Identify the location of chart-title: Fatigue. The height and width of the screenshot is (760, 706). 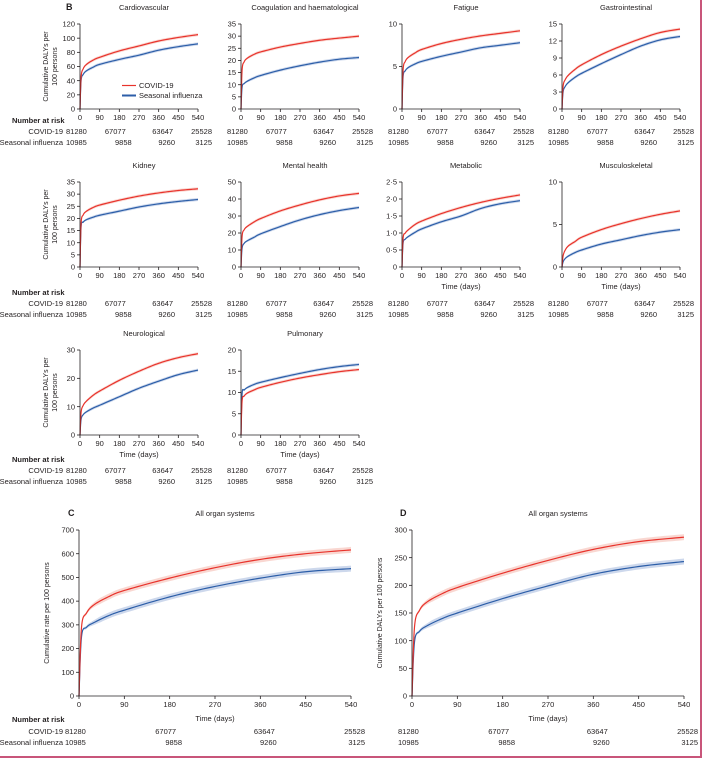
(465, 7).